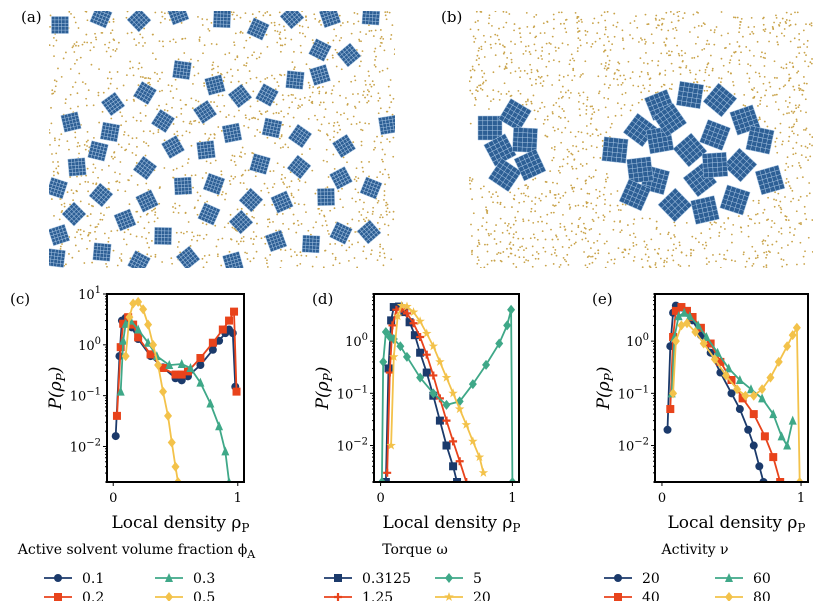 The image size is (831, 601). What do you see at coordinates (651, 595) in the screenshot?
I see `legend-label: 40` at bounding box center [651, 595].